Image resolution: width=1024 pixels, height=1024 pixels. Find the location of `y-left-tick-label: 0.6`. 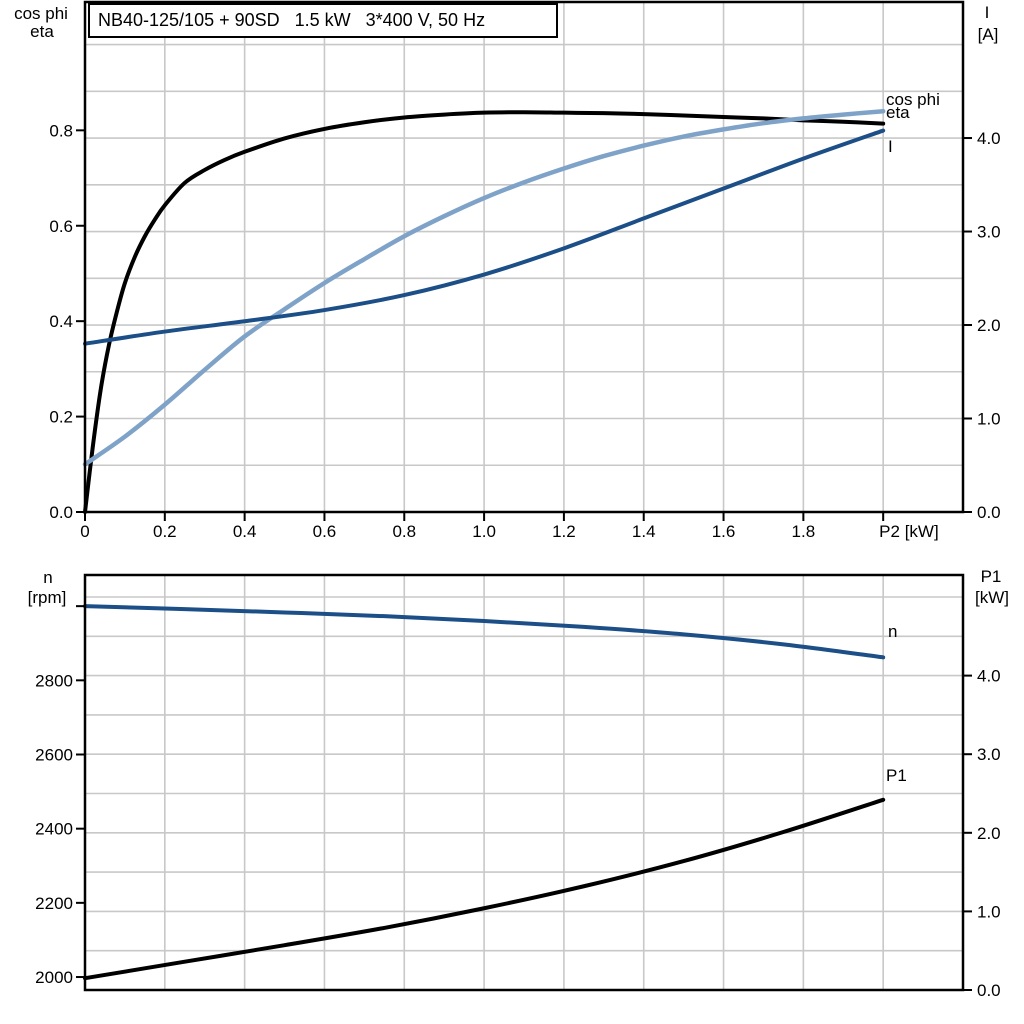

y-left-tick-label: 0.6 is located at coordinates (61, 226).